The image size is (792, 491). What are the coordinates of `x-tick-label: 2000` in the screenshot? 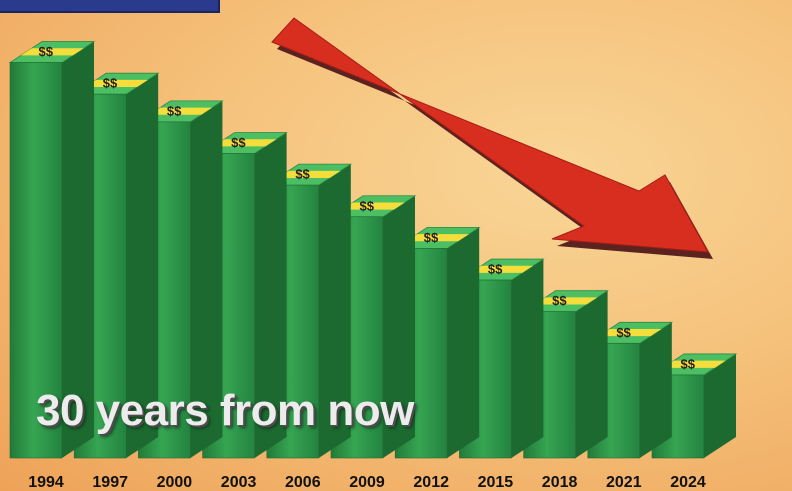 It's located at (175, 482).